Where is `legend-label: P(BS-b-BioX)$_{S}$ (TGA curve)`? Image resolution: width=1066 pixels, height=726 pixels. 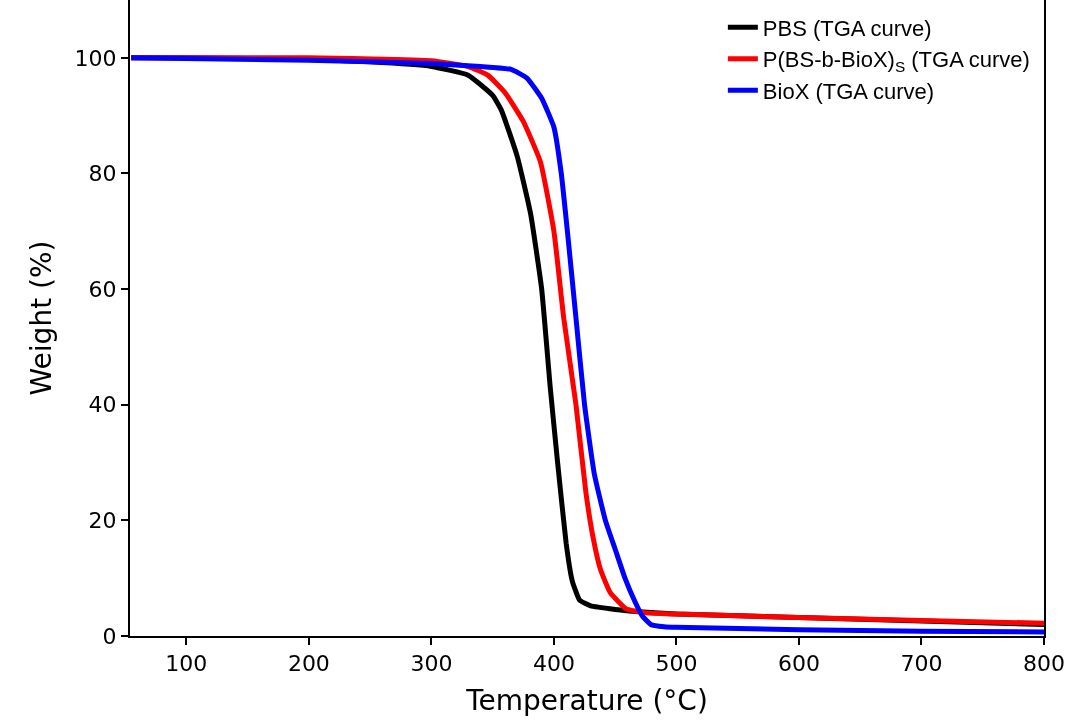
legend-label: P(BS-b-BioX)$_{S}$ (TGA curve) is located at coordinates (896, 61).